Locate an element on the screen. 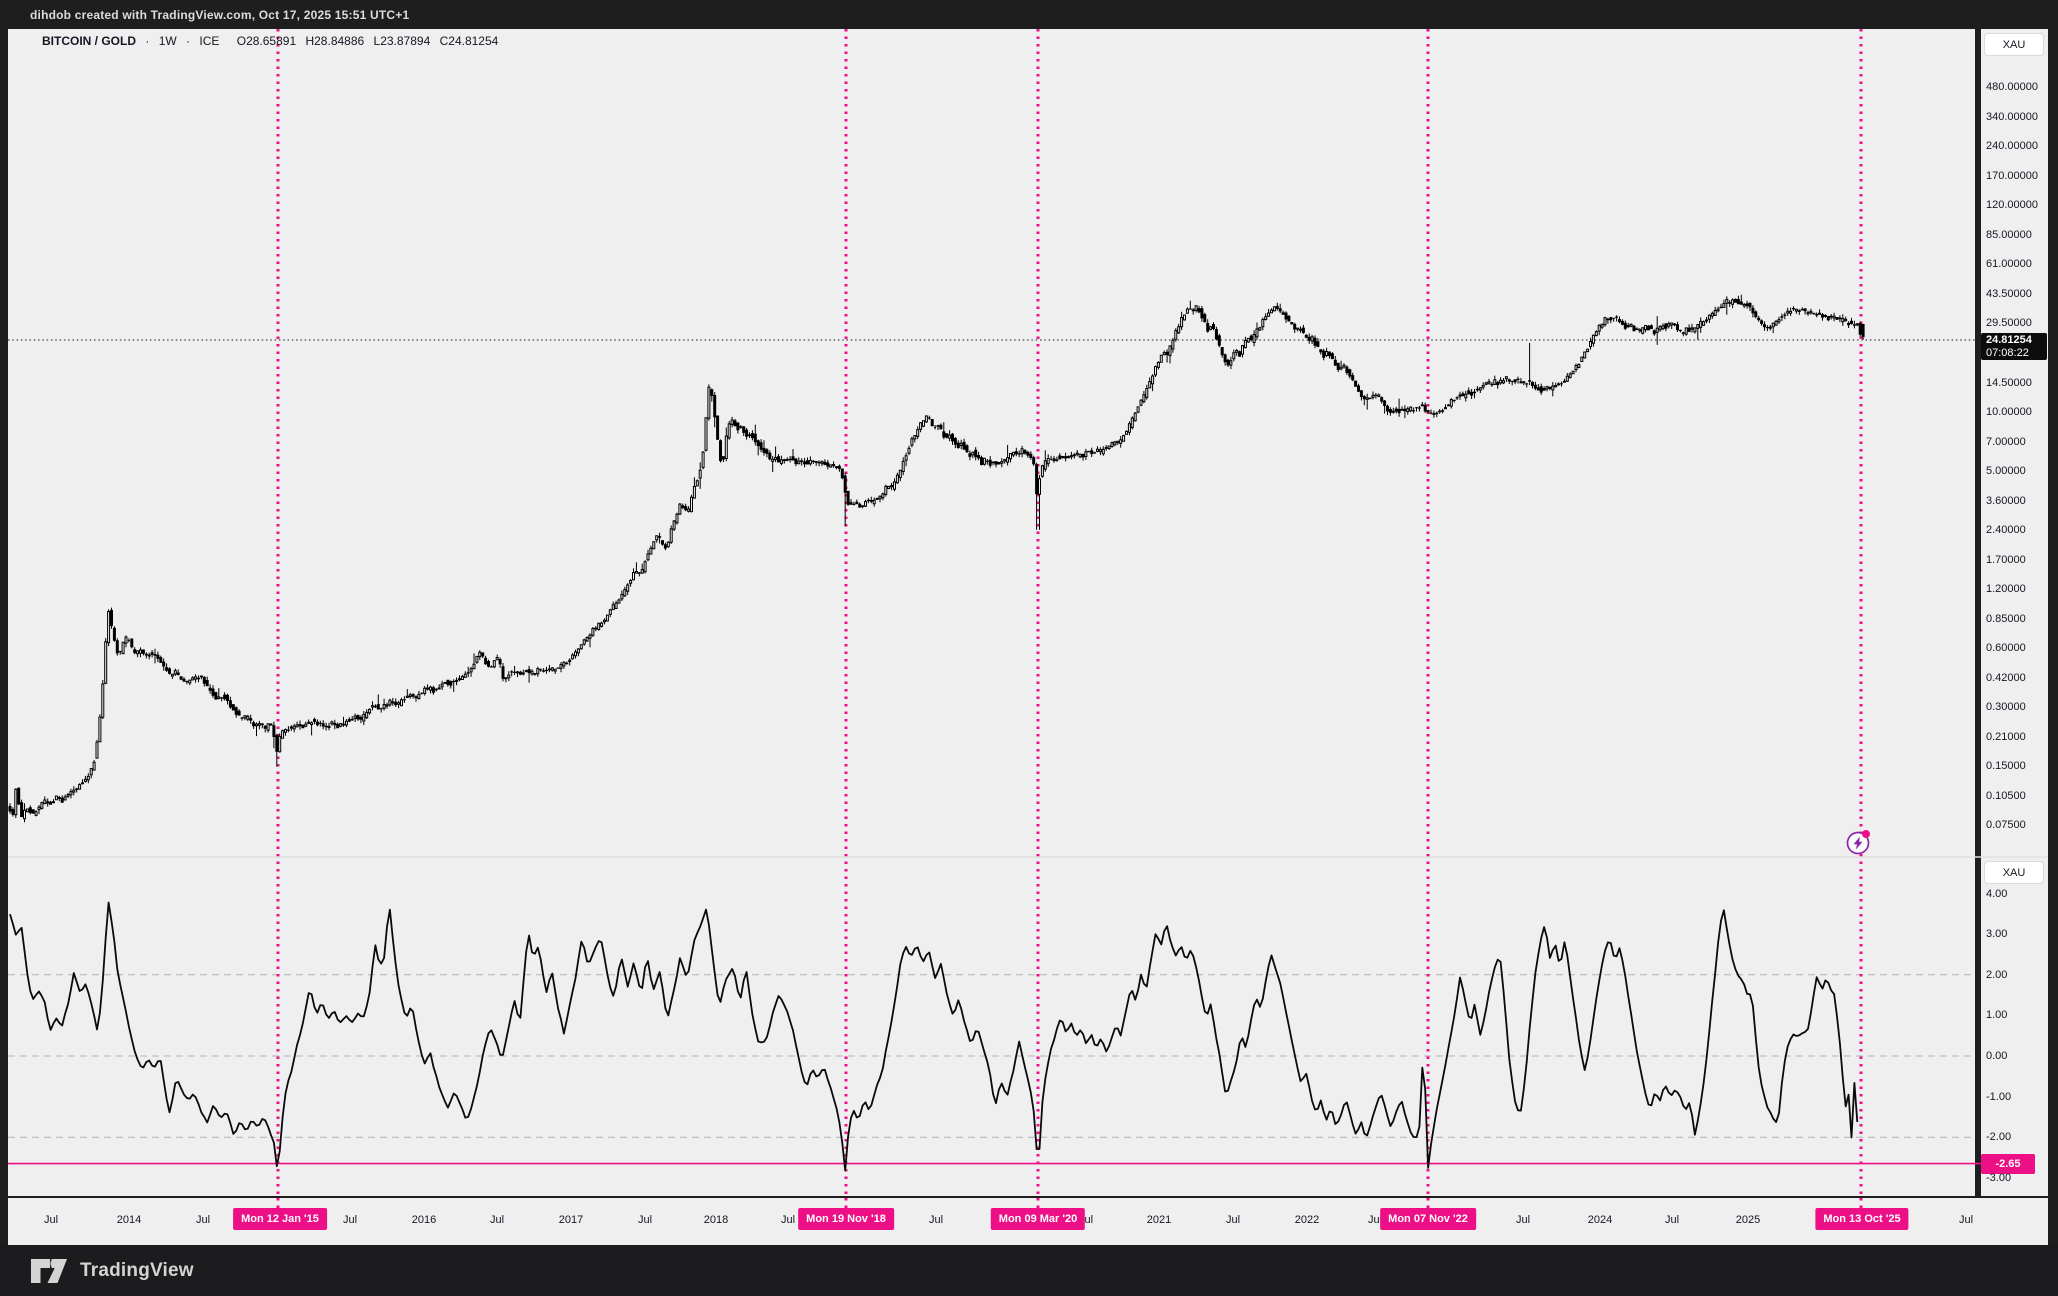 This screenshot has width=2058, height=1296. price-axis-label: 0.21000 is located at coordinates (2006, 737).